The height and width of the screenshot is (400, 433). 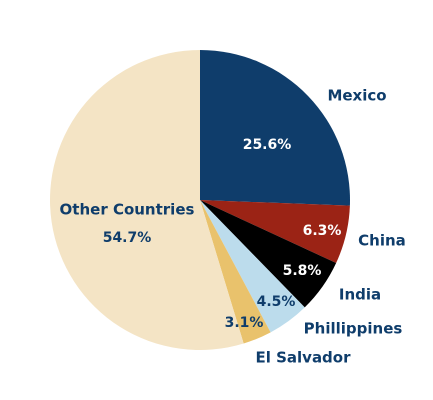 What do you see at coordinates (302, 271) in the screenshot?
I see `value-label: 5.8%` at bounding box center [302, 271].